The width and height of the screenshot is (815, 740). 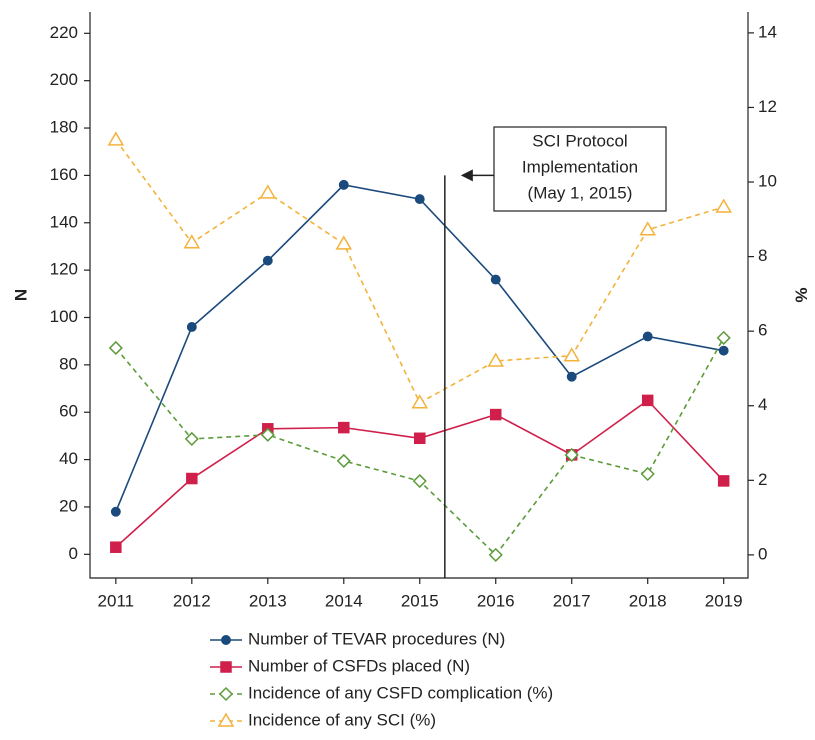 I want to click on y-tick-label: 180, so click(x=64, y=127).